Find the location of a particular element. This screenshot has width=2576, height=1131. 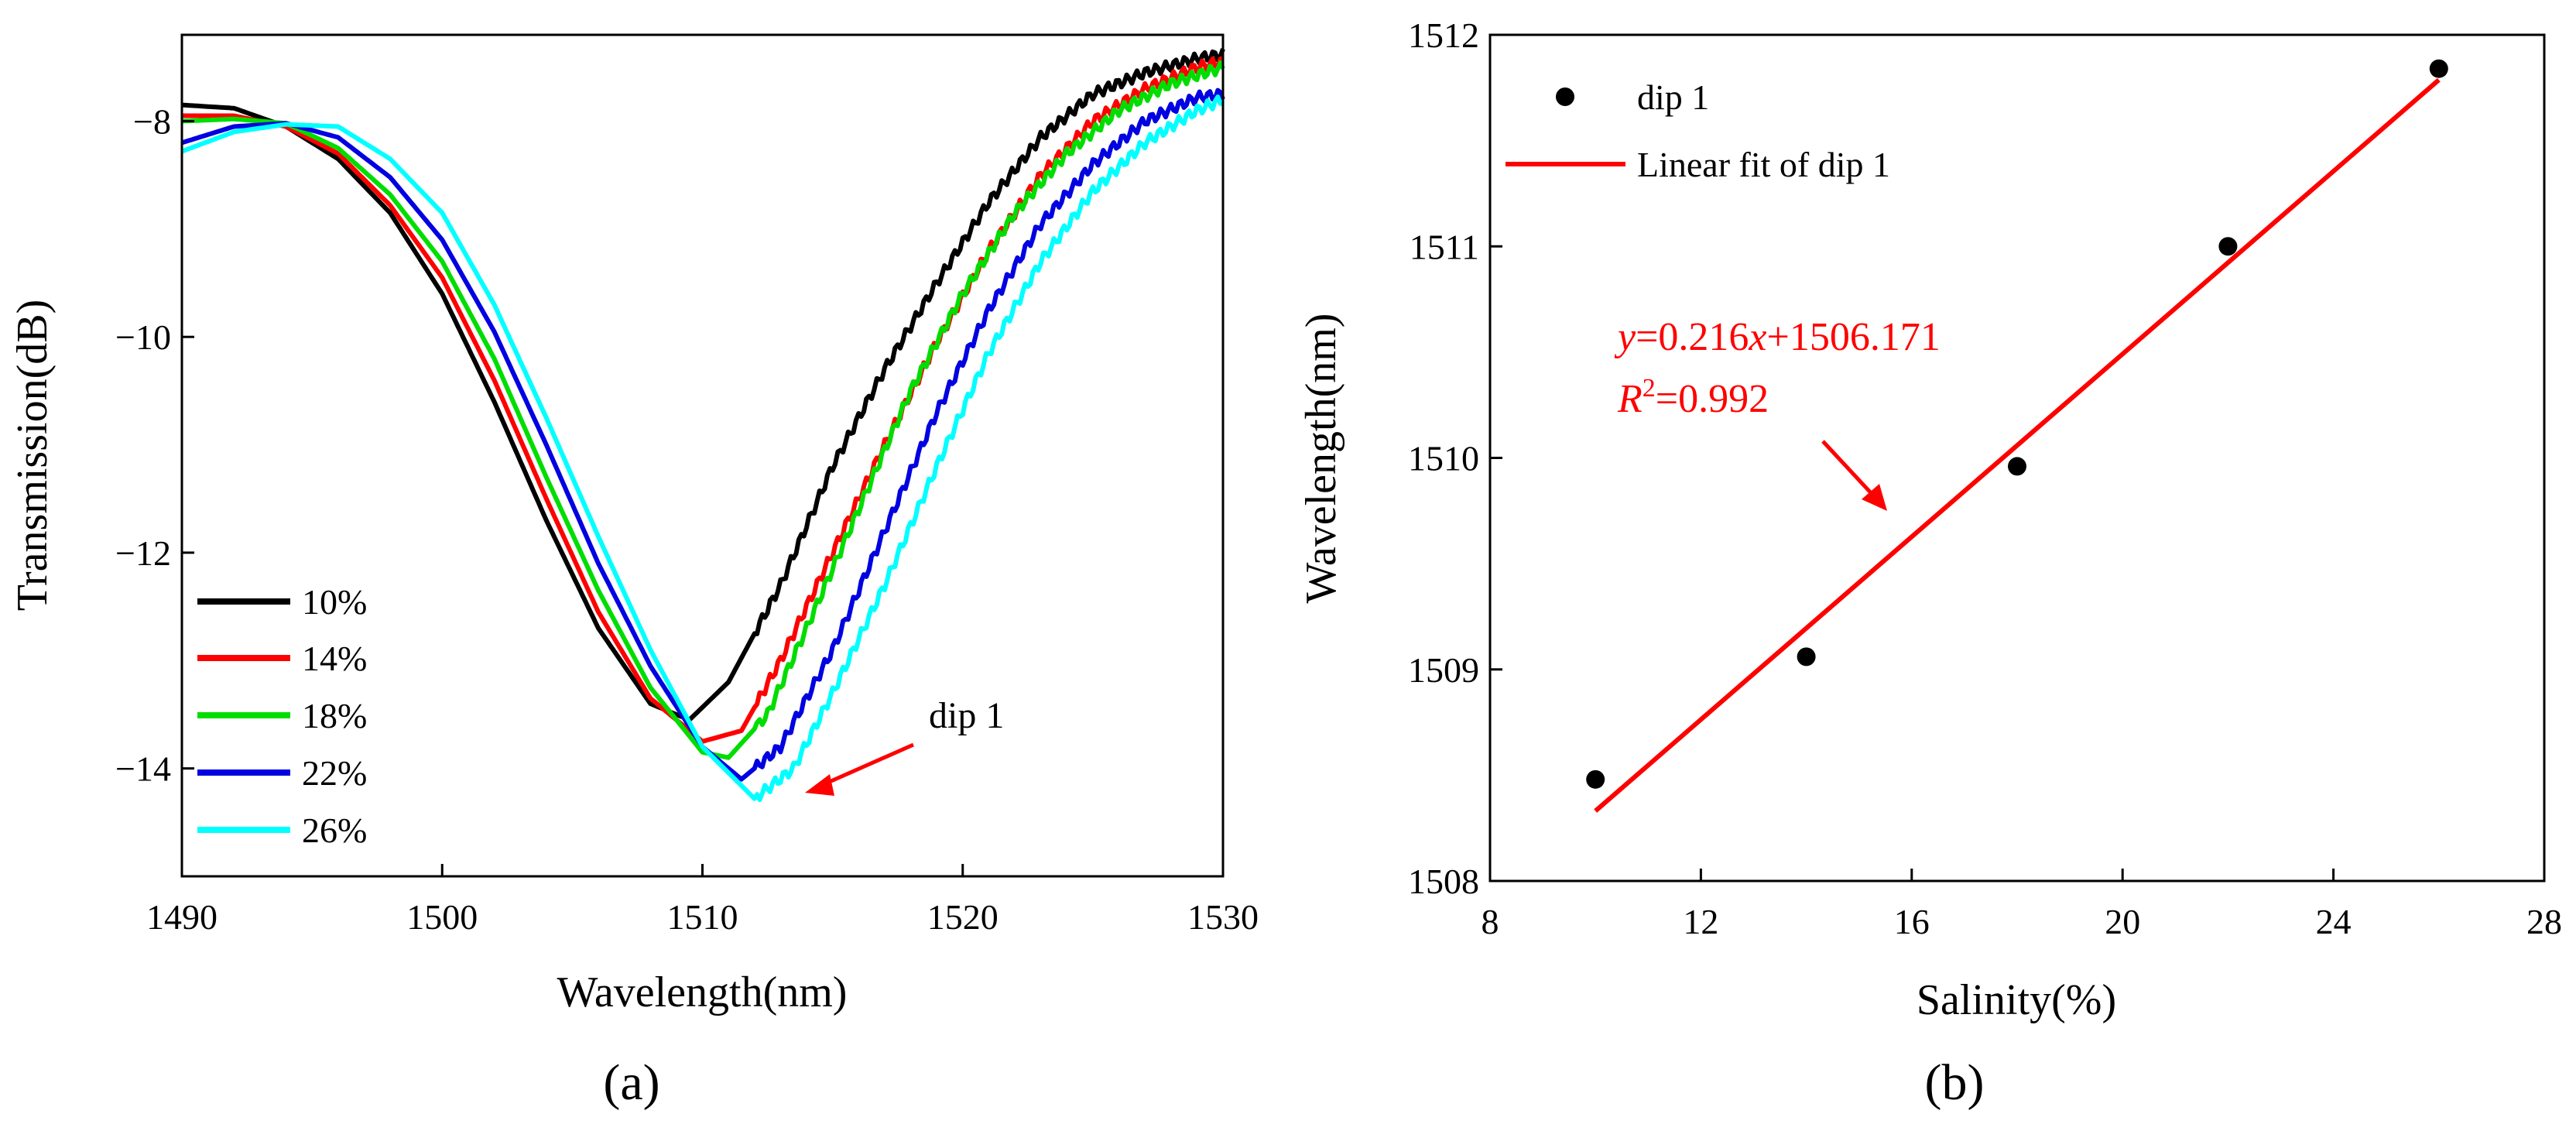

y-tick-label: 1511 is located at coordinates (1444, 246).